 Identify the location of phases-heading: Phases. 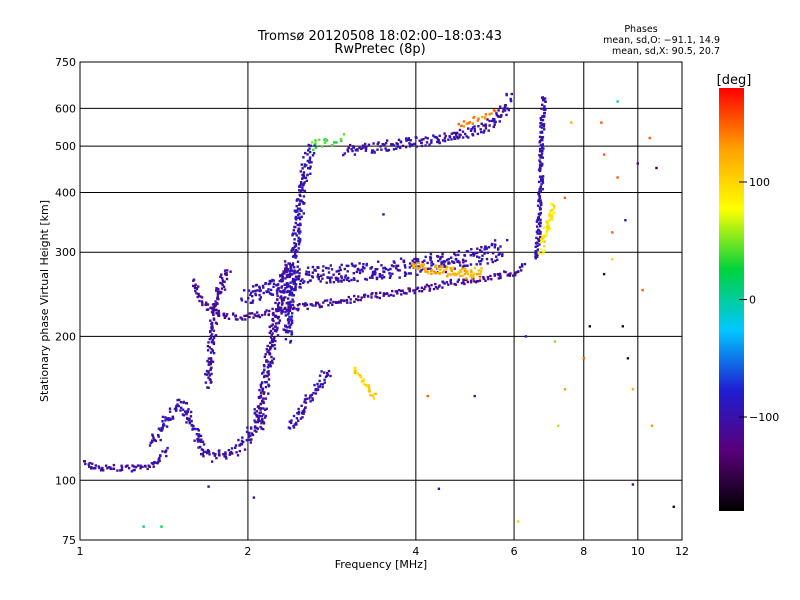
(640, 29).